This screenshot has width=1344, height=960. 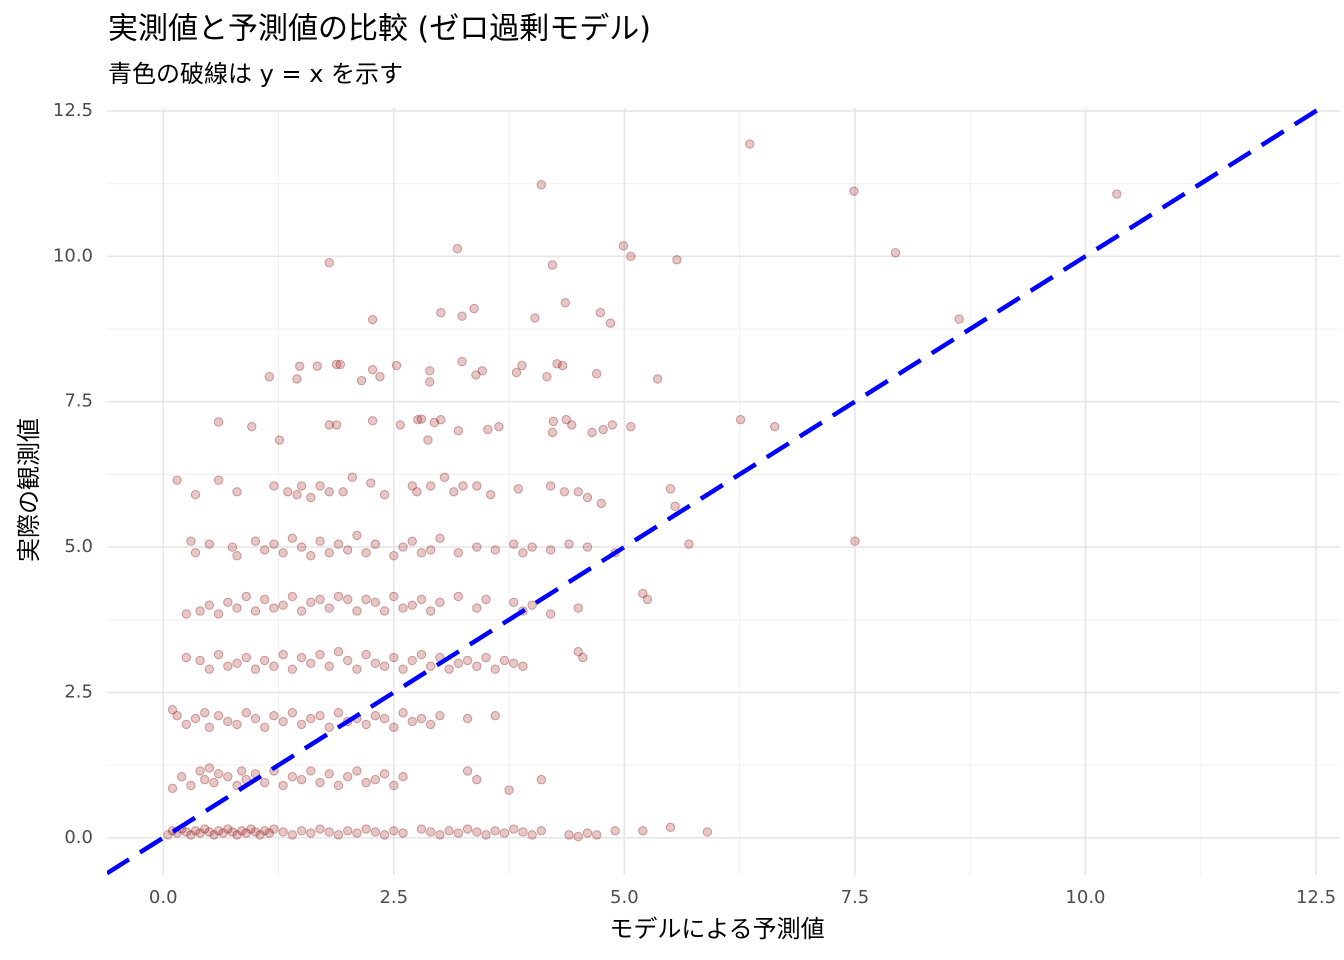 I want to click on x-tick-label: 12.5, so click(x=1316, y=897).